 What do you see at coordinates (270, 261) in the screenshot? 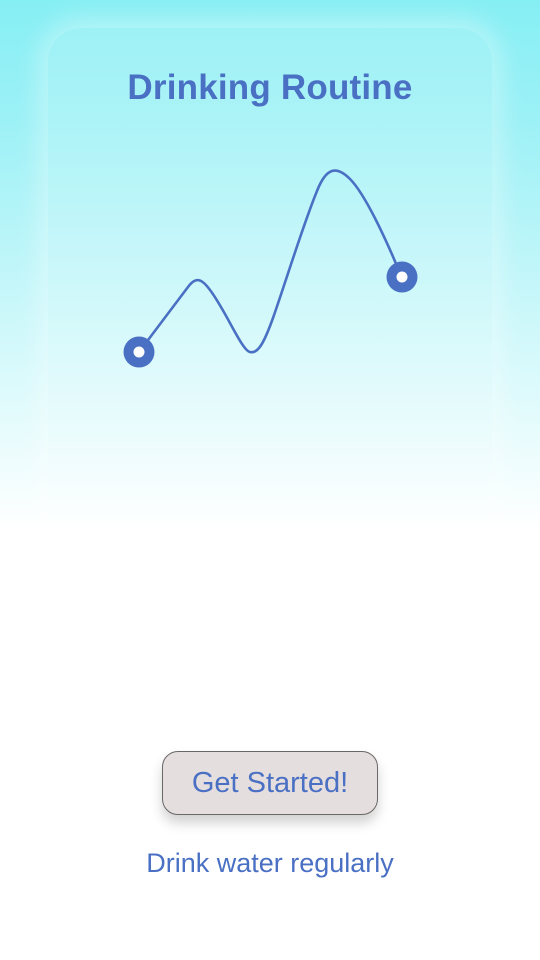
I see `routine-curve` at bounding box center [270, 261].